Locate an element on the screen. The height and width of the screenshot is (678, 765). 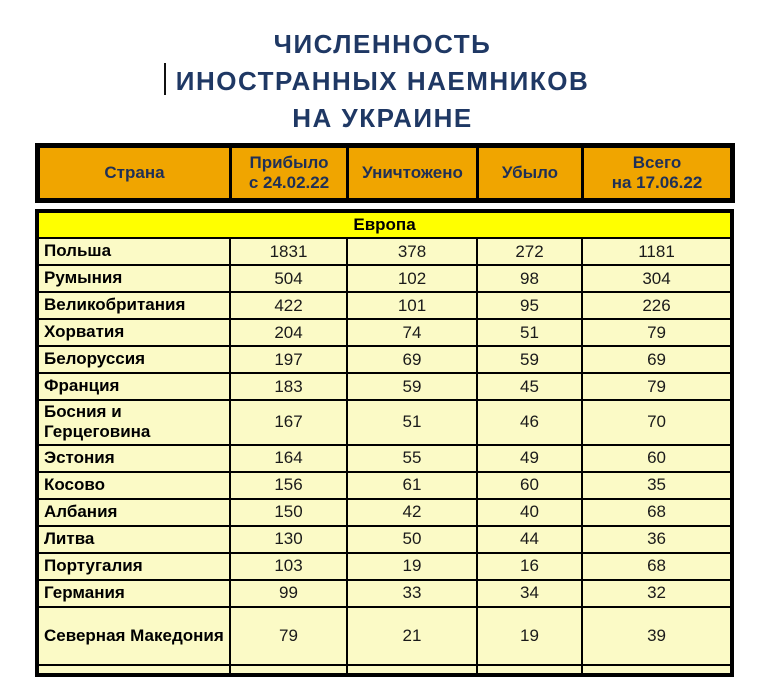
value-cell: 74 is located at coordinates (412, 332).